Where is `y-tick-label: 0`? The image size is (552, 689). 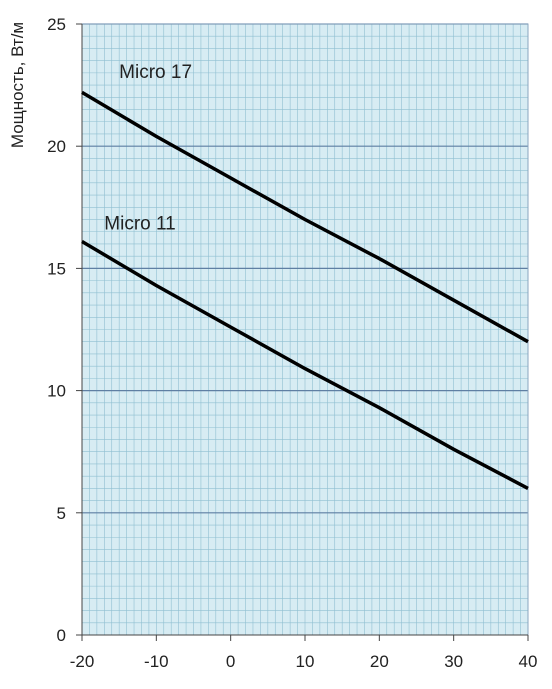 y-tick-label: 0 is located at coordinates (61, 635).